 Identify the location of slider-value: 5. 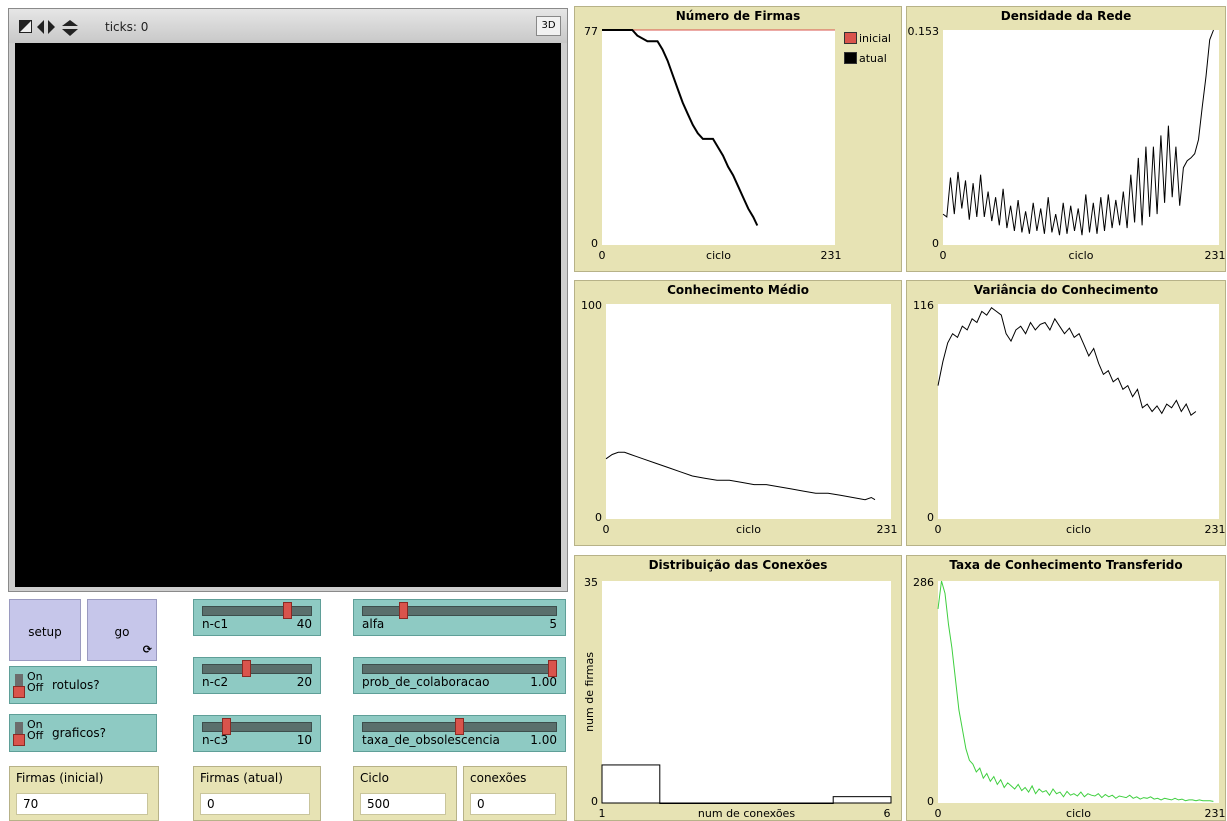
(553, 624).